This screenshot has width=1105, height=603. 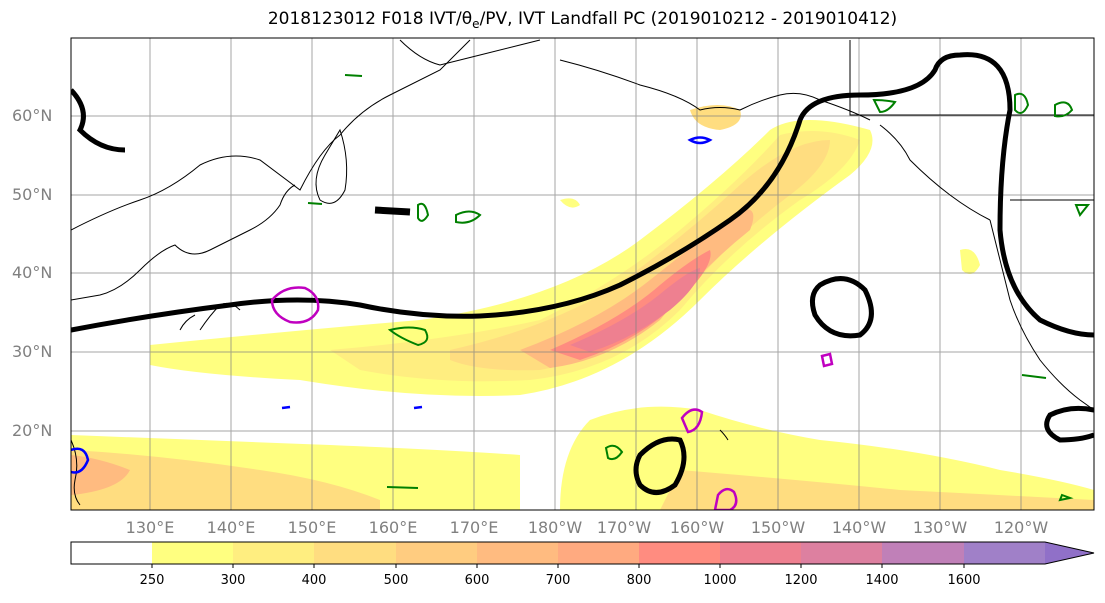 What do you see at coordinates (940, 527) in the screenshot?
I see `lon-label-130w: 130°W` at bounding box center [940, 527].